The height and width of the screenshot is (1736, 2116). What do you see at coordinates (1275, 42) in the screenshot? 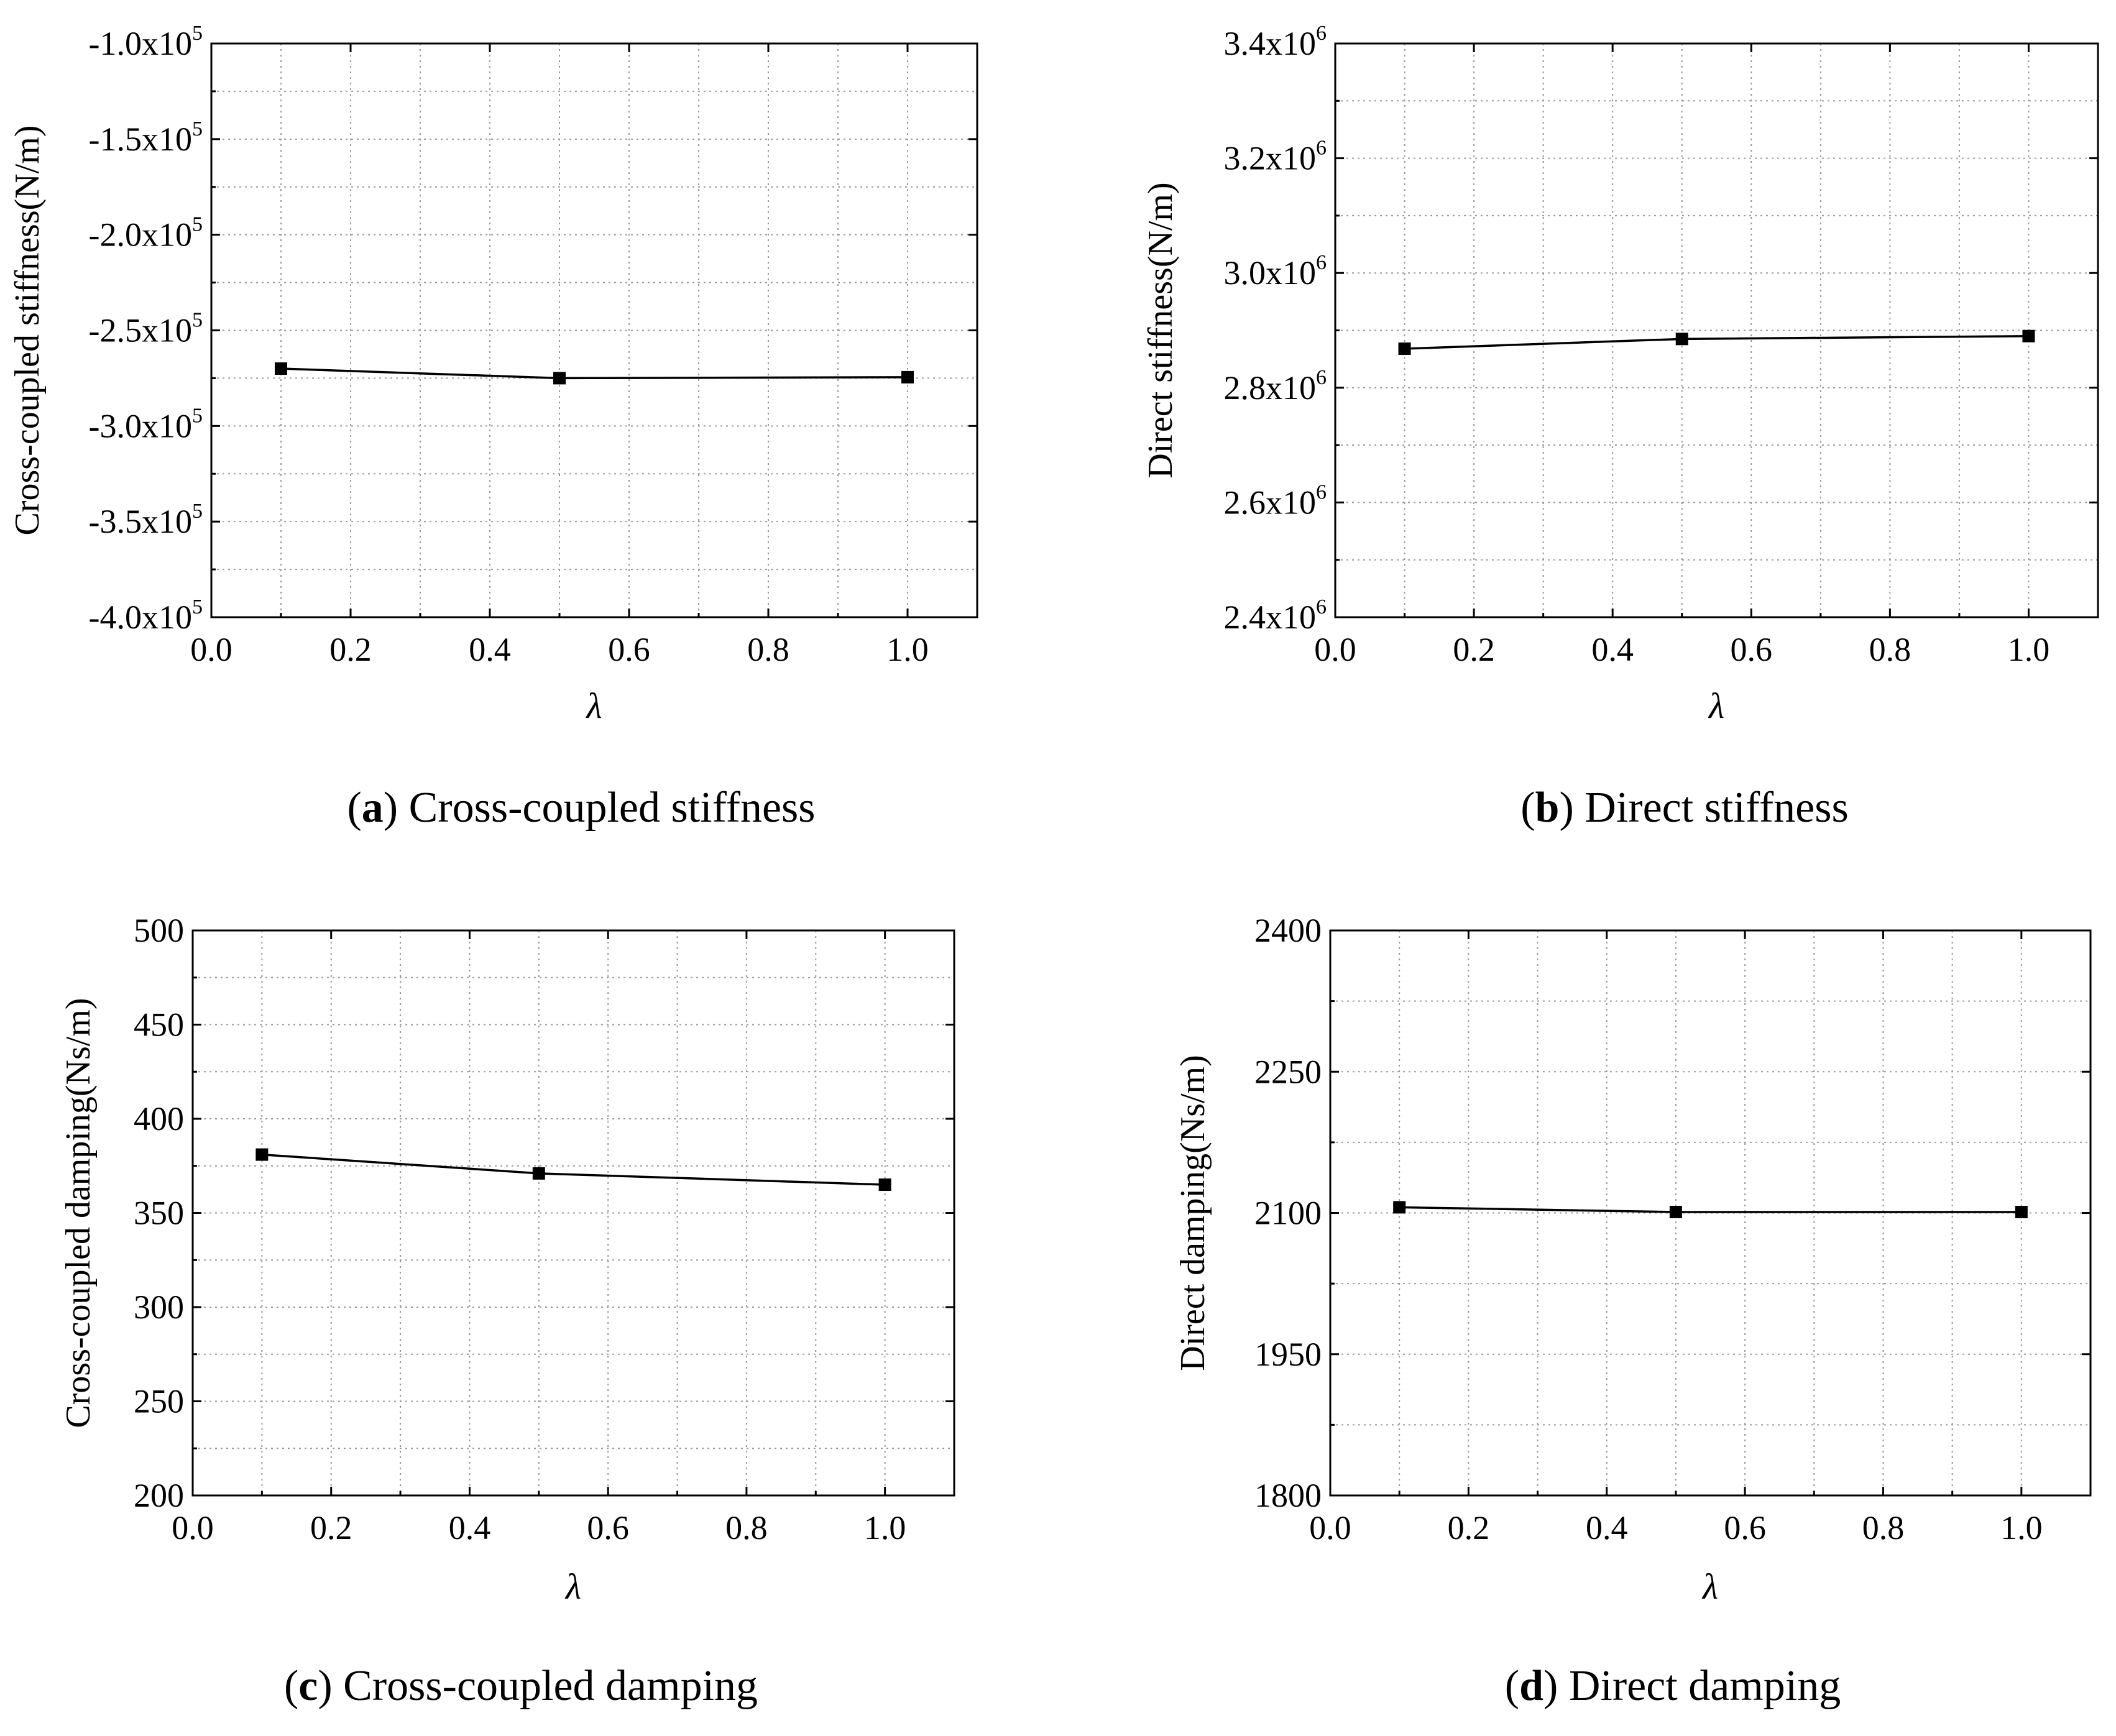
I see `y-tick-label: 3.4x10⁶` at bounding box center [1275, 42].